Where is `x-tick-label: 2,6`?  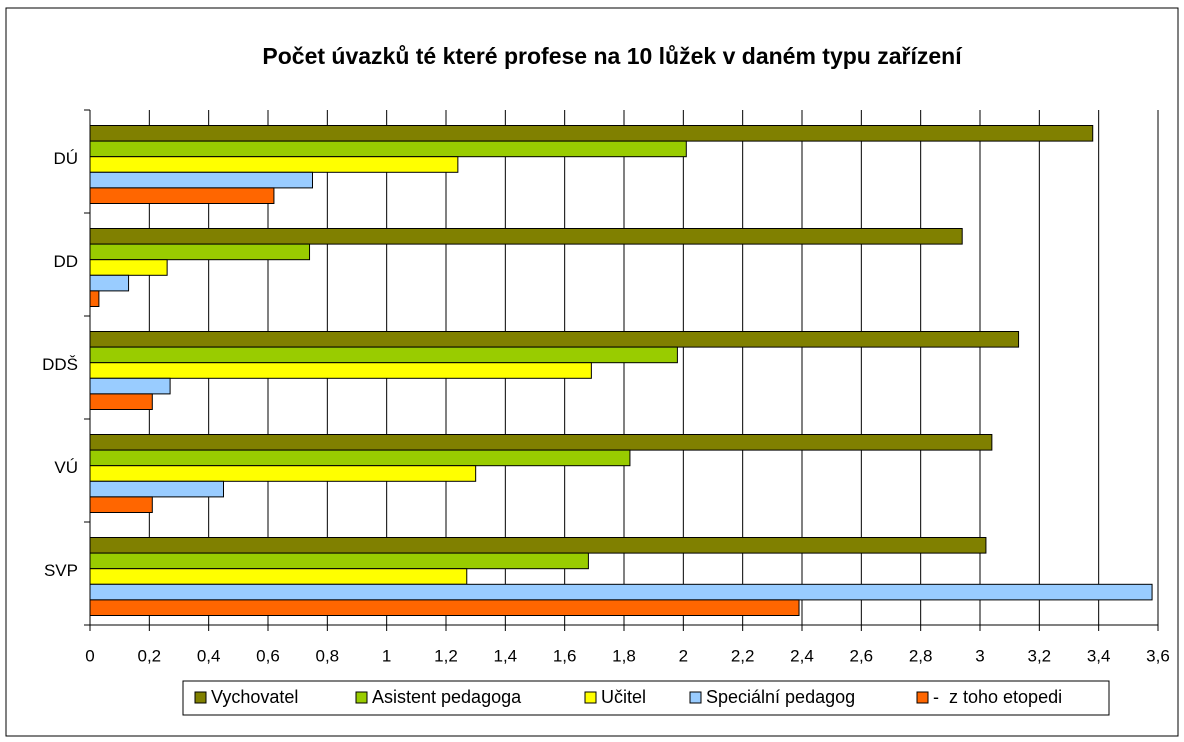
x-tick-label: 2,6 is located at coordinates (862, 655).